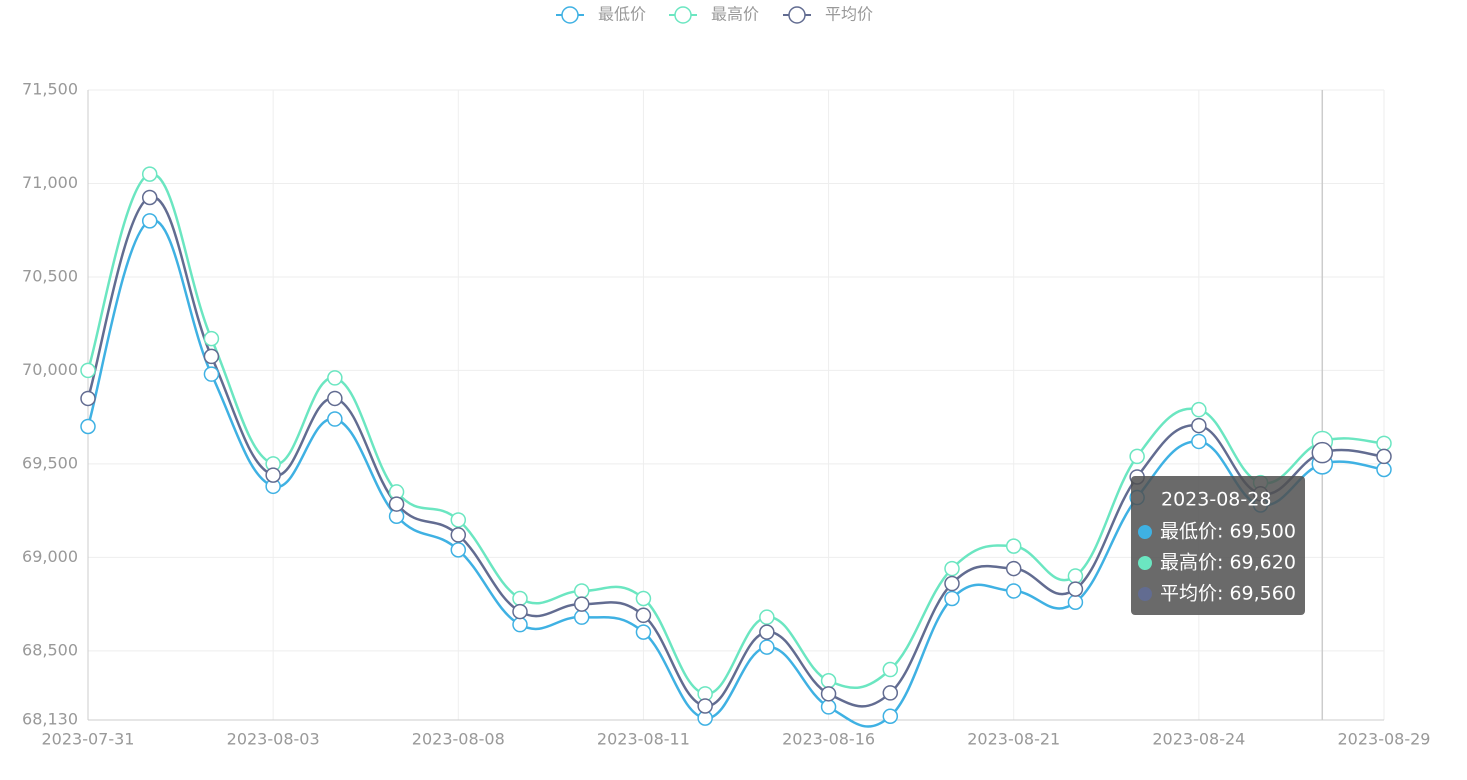 The image size is (1467, 780). What do you see at coordinates (735, 14) in the screenshot?
I see `legend-label: 最高价` at bounding box center [735, 14].